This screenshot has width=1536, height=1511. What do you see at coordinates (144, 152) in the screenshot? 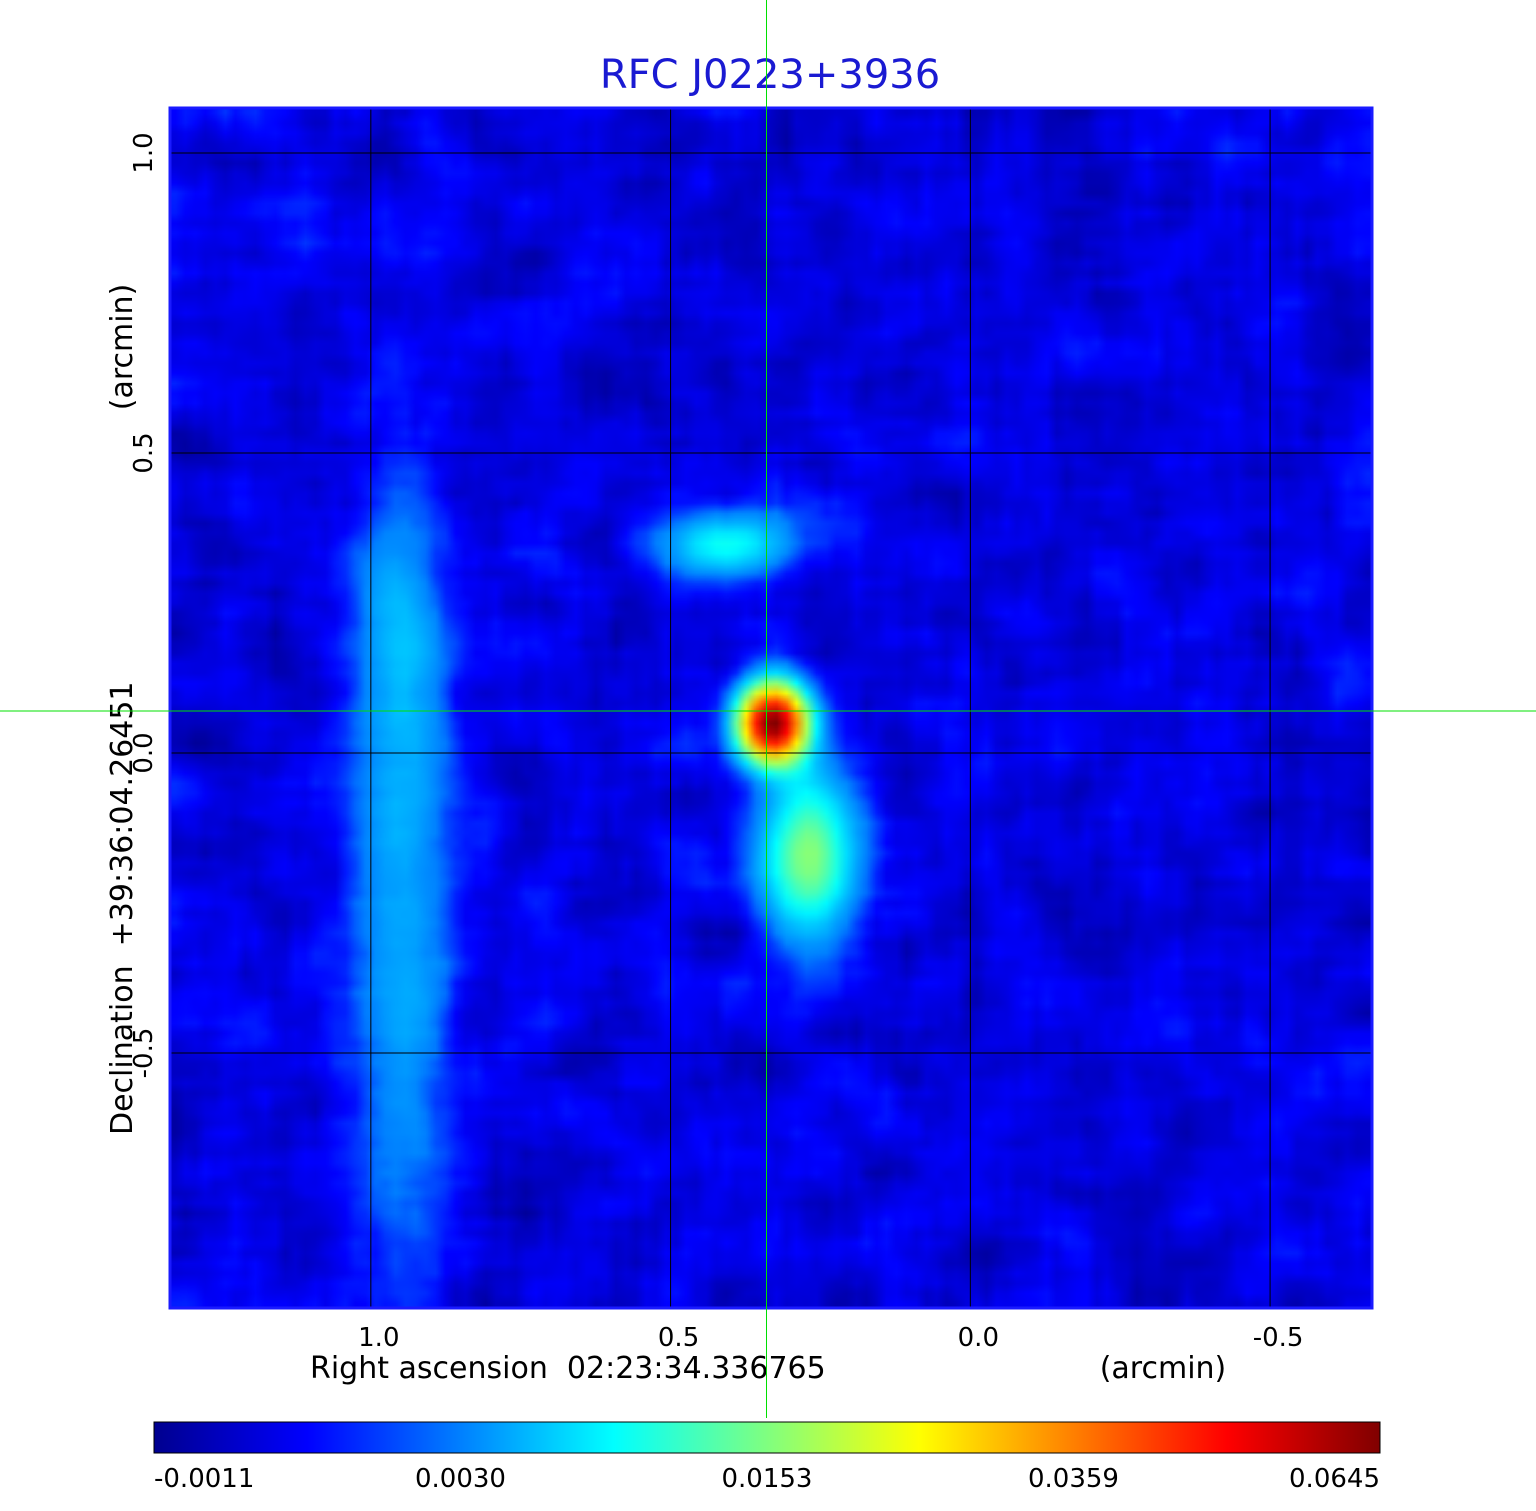
I see `y-tick-label: 1.0` at bounding box center [144, 152].